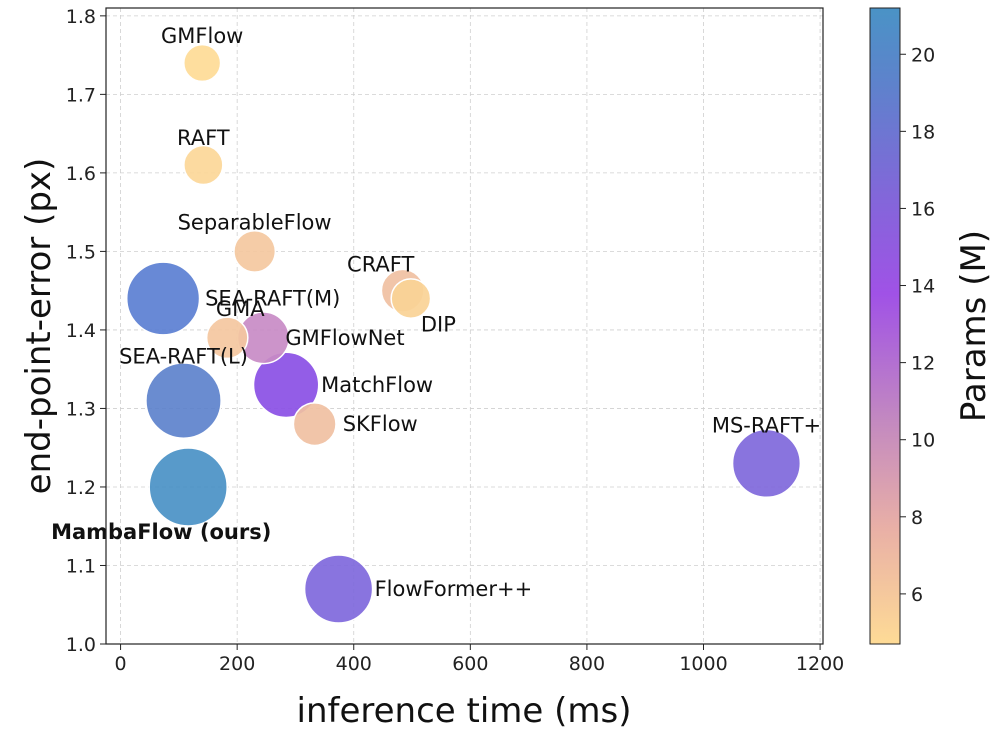 This screenshot has height=738, width=997. I want to click on point-label: SKFlow, so click(380, 424).